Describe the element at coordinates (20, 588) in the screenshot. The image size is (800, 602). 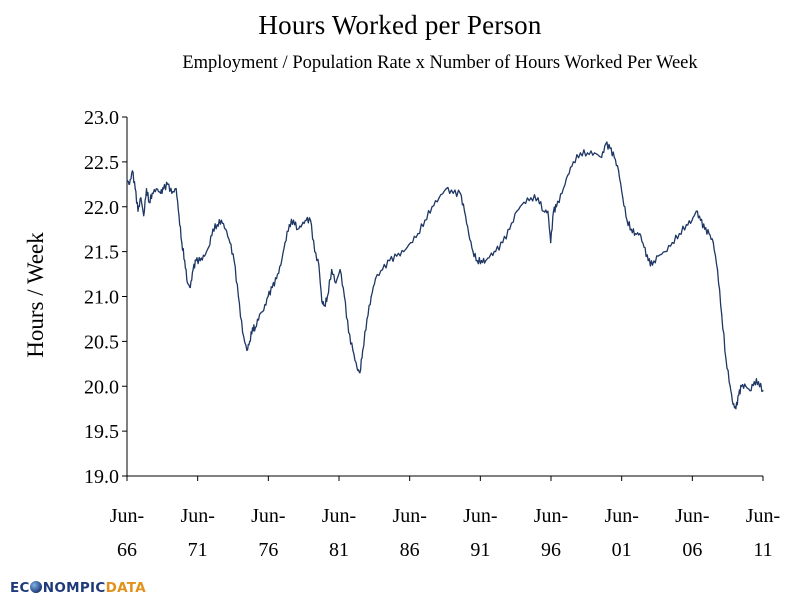
I see `logo-text-ec: EC` at that location.